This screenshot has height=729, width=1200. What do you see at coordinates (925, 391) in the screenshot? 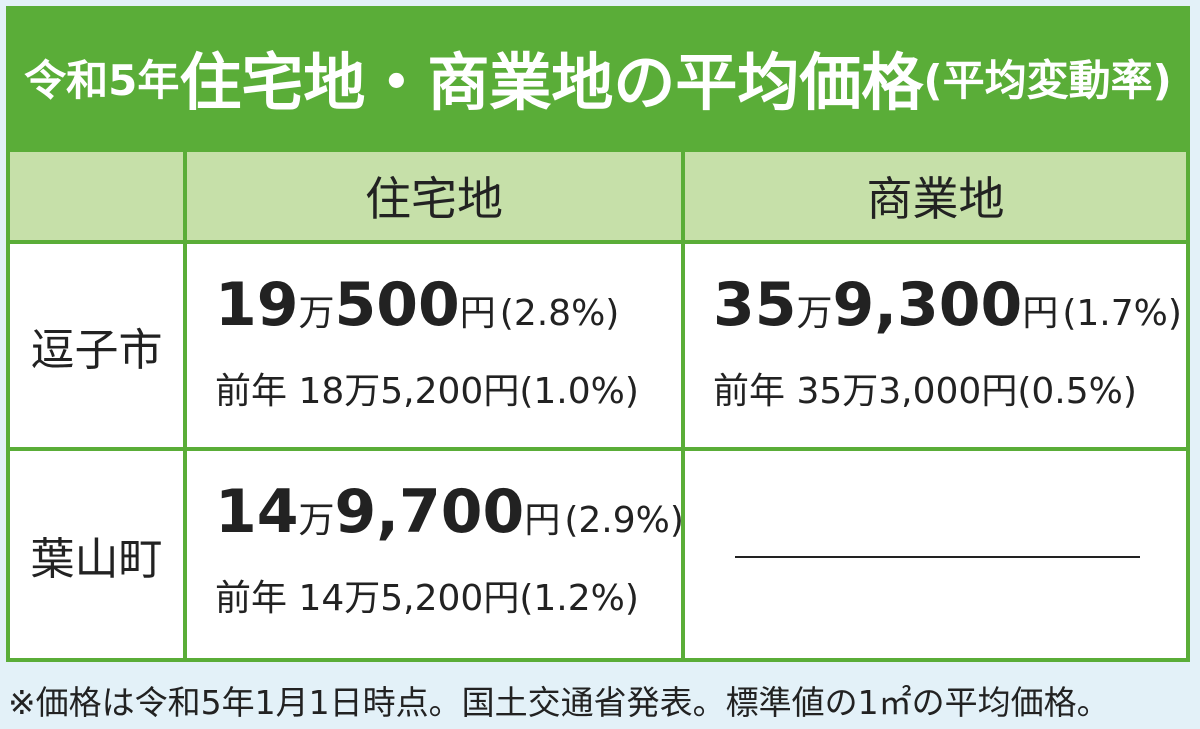
I see `previous: 前年 35万3,000円(0.5%)` at bounding box center [925, 391].